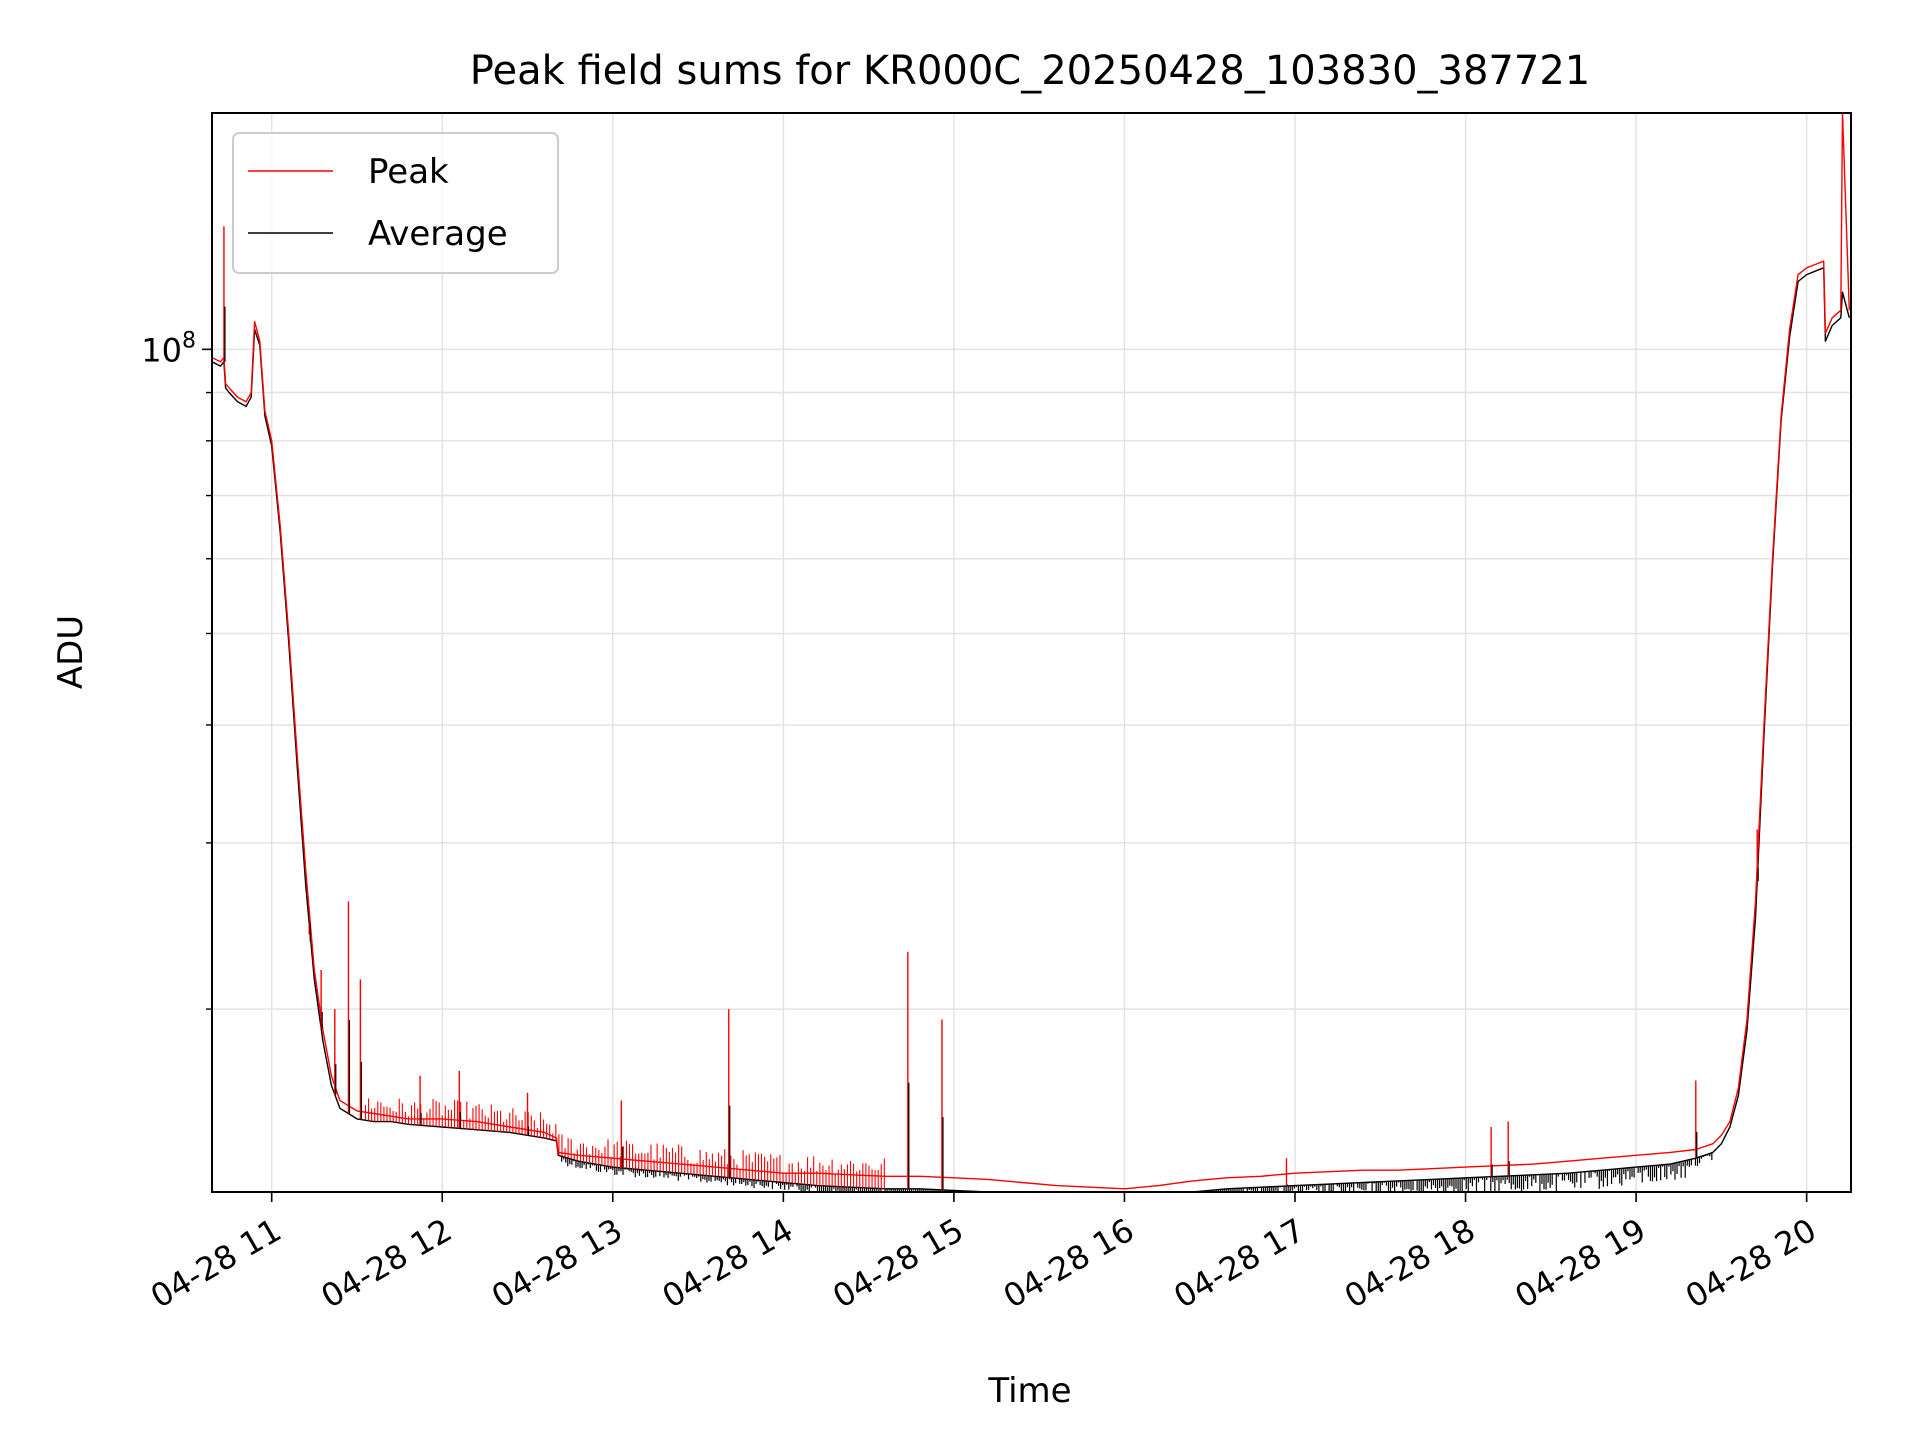 This screenshot has width=1920, height=1440. I want to click on y-tick-label: 108, so click(168, 348).